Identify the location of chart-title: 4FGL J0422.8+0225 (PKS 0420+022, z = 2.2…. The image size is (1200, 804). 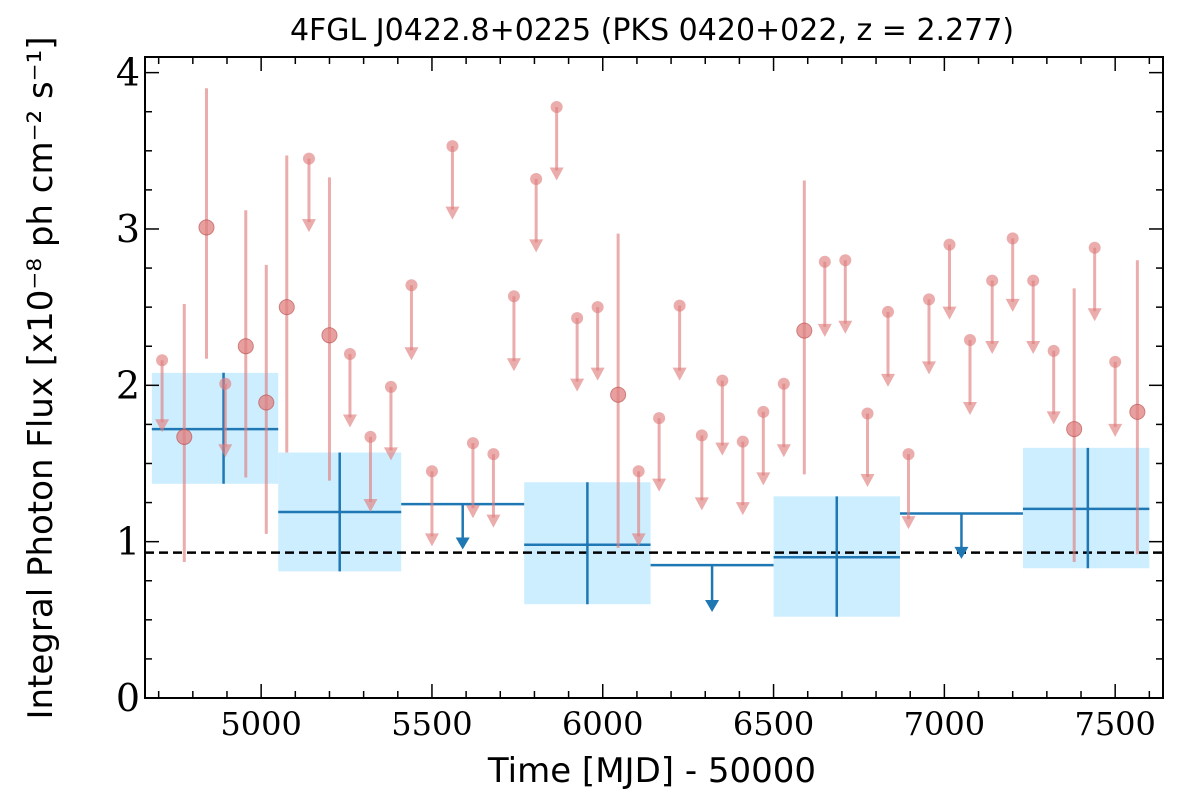
(652, 30).